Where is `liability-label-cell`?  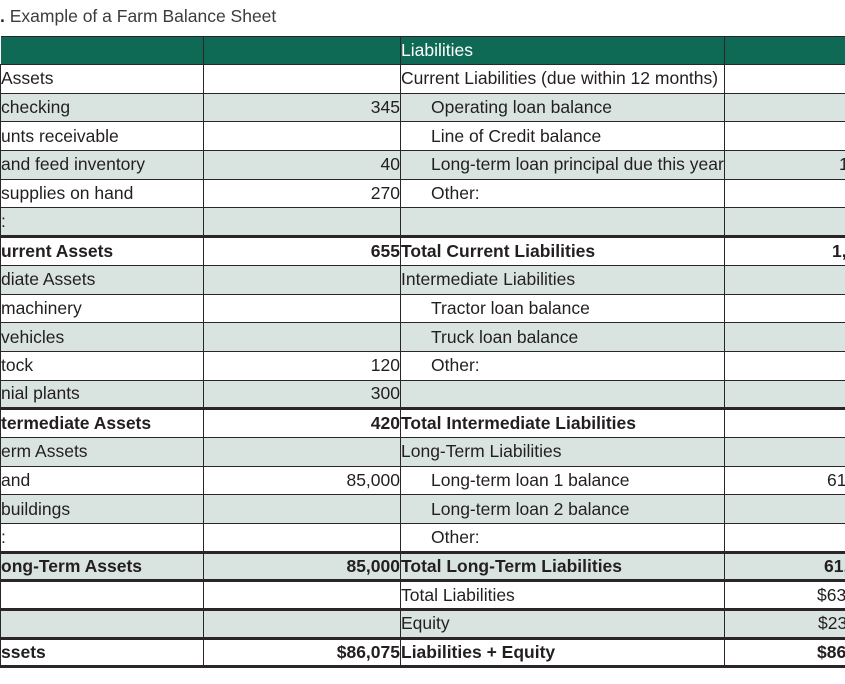
liability-label-cell is located at coordinates (562, 222).